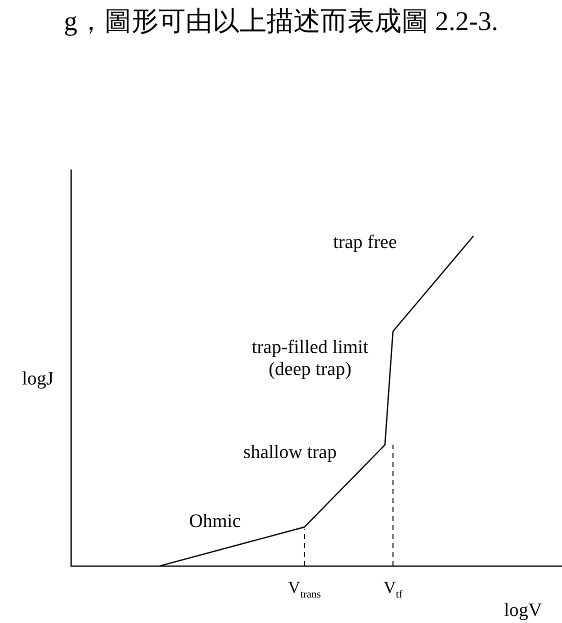 The width and height of the screenshot is (562, 623). I want to click on annotation: trap-filled limit (deep trap), so click(311, 358).